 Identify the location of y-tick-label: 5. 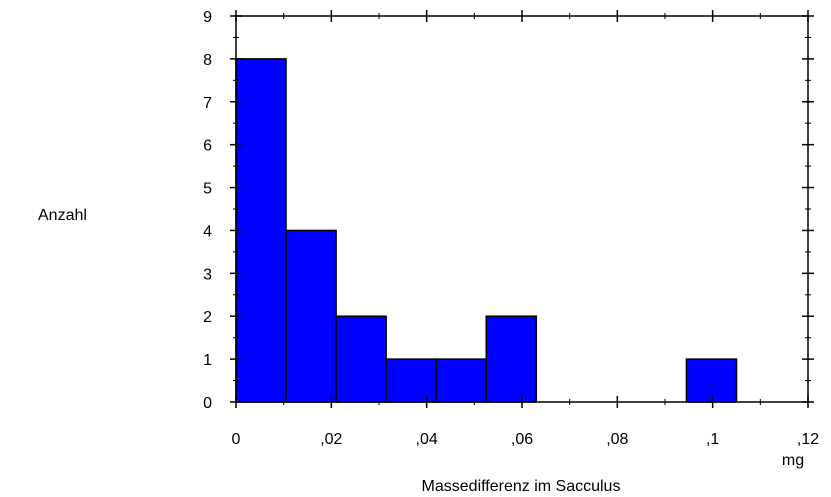
(207, 189).